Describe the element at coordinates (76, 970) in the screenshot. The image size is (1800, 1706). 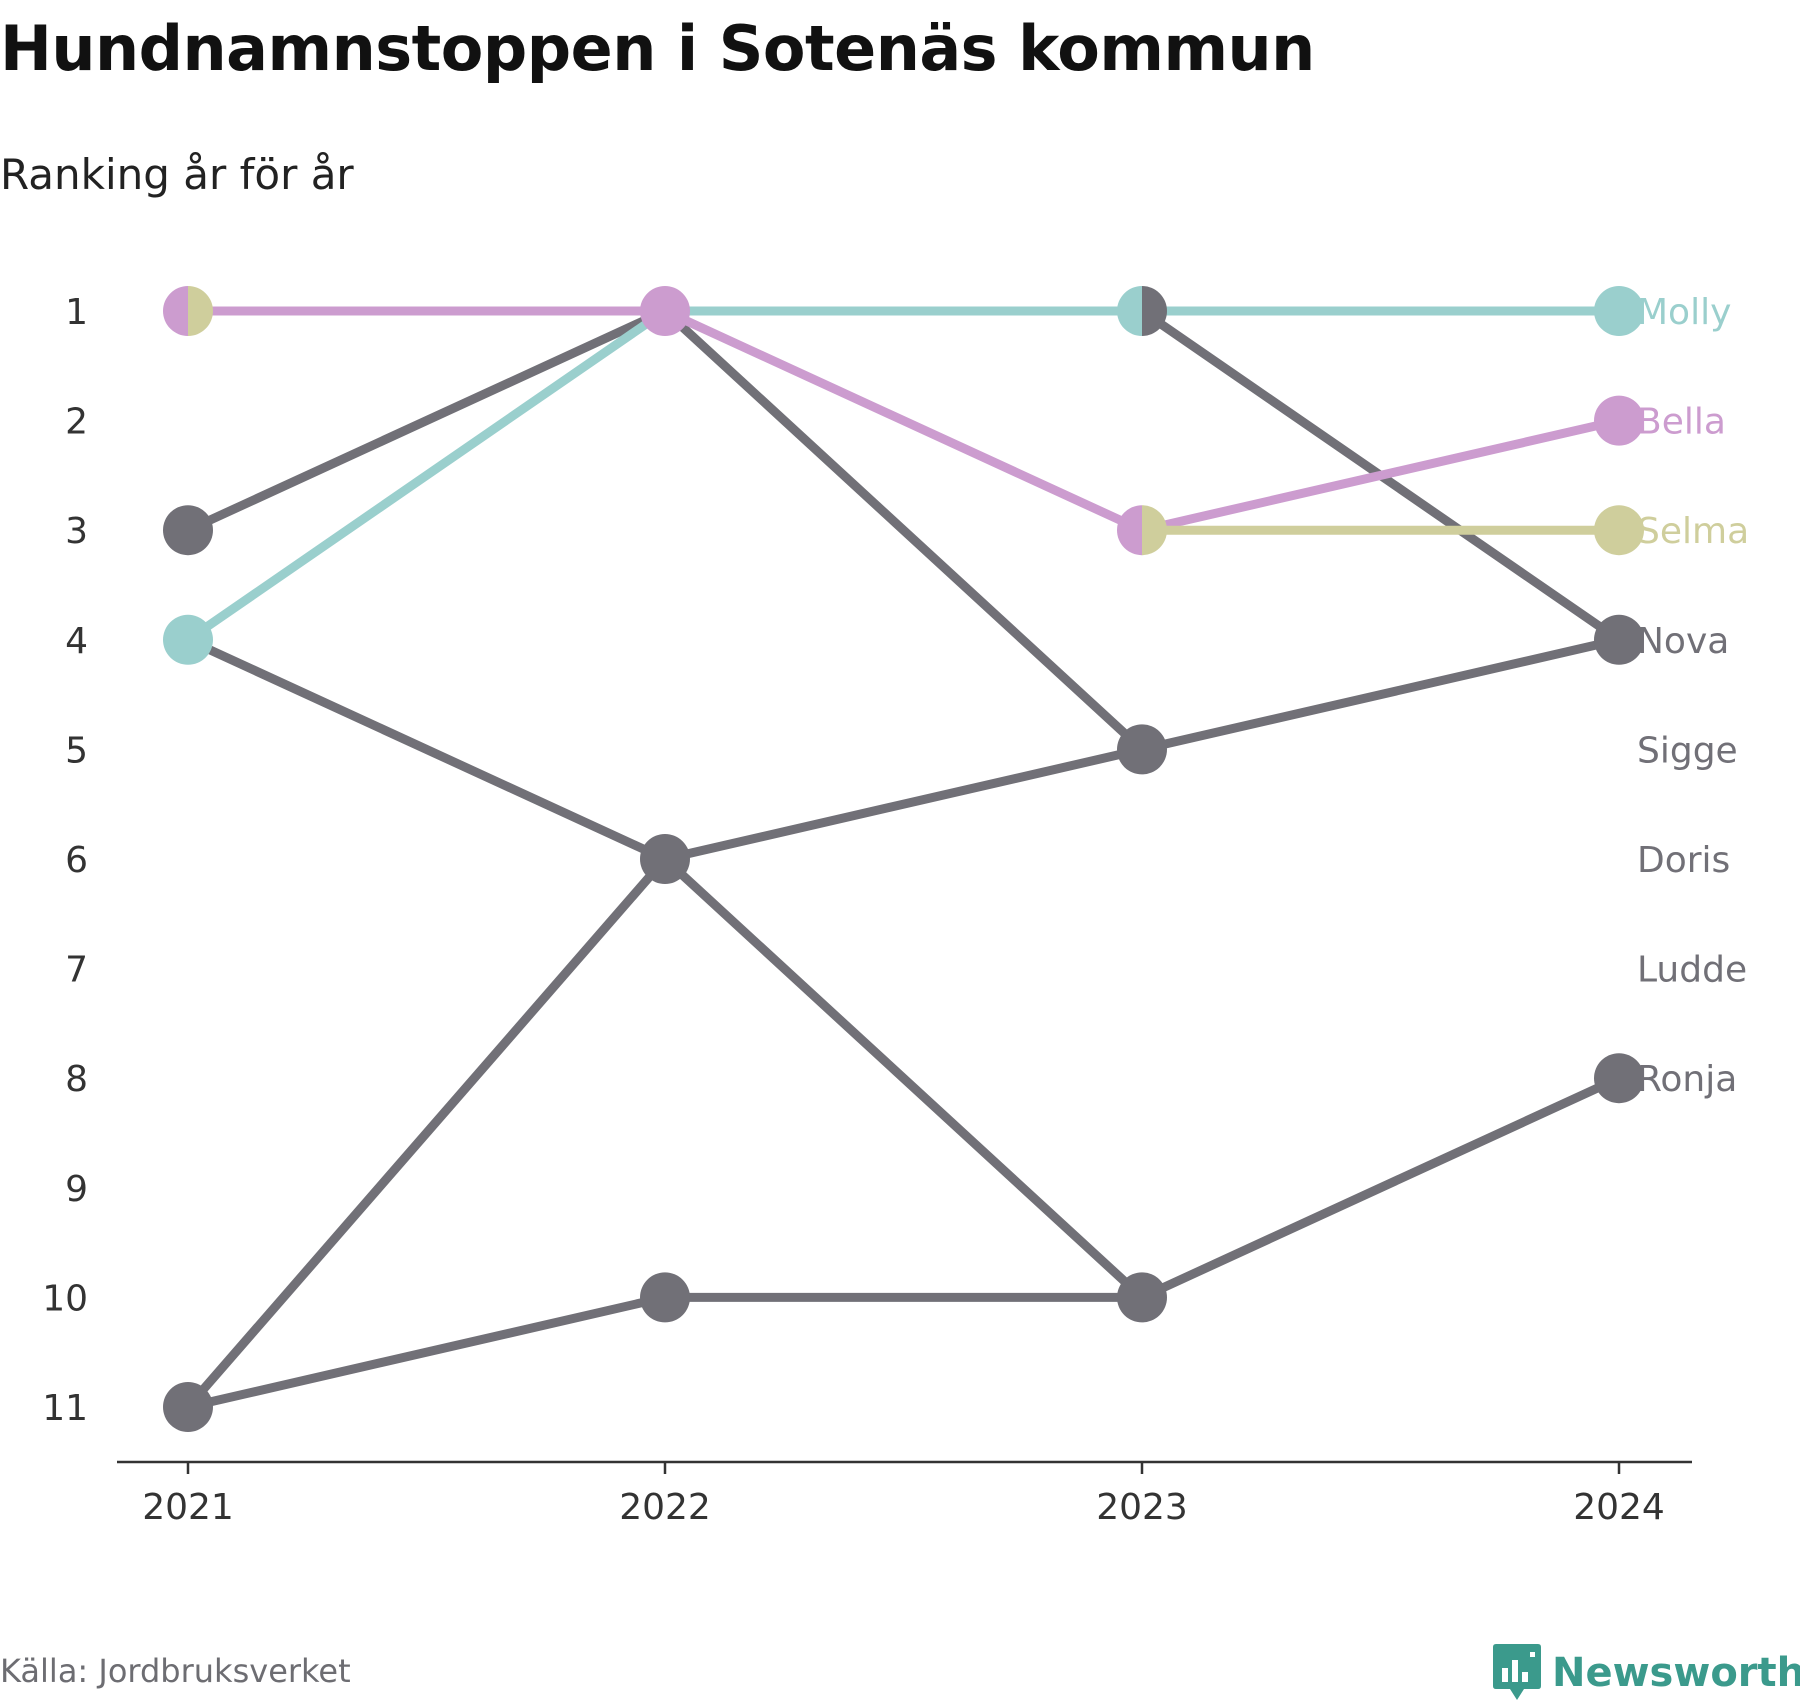
I see `y-tick-label: 7` at that location.